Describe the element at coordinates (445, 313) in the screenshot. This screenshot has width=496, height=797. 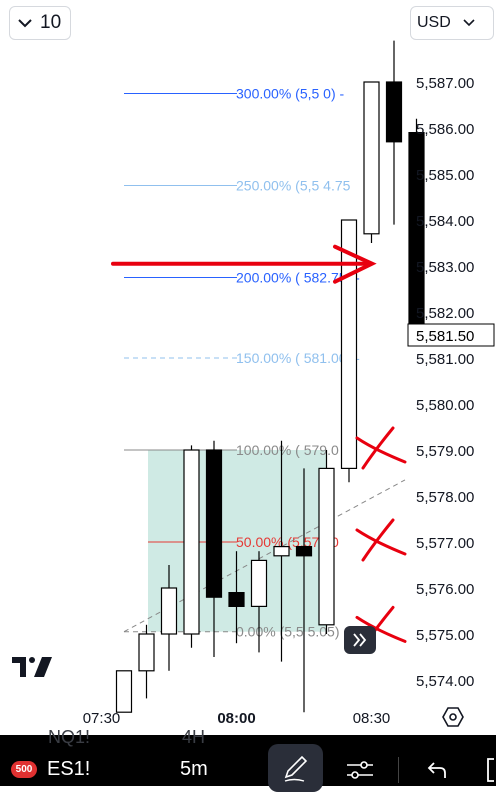
I see `price-tick-label: 5,582.00` at that location.